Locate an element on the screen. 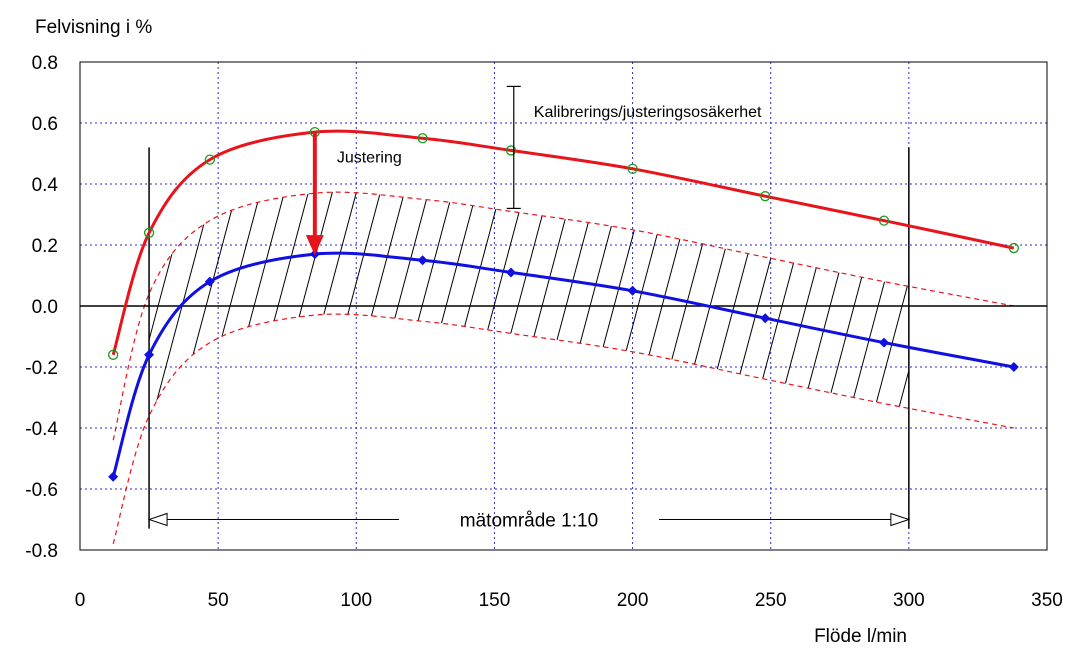 The image size is (1065, 648). y-tick-labels: 0.8 0.6 0.4 0.2 0.0 -0.2 -0.4 -0.6 -0.8 is located at coordinates (41, 307).